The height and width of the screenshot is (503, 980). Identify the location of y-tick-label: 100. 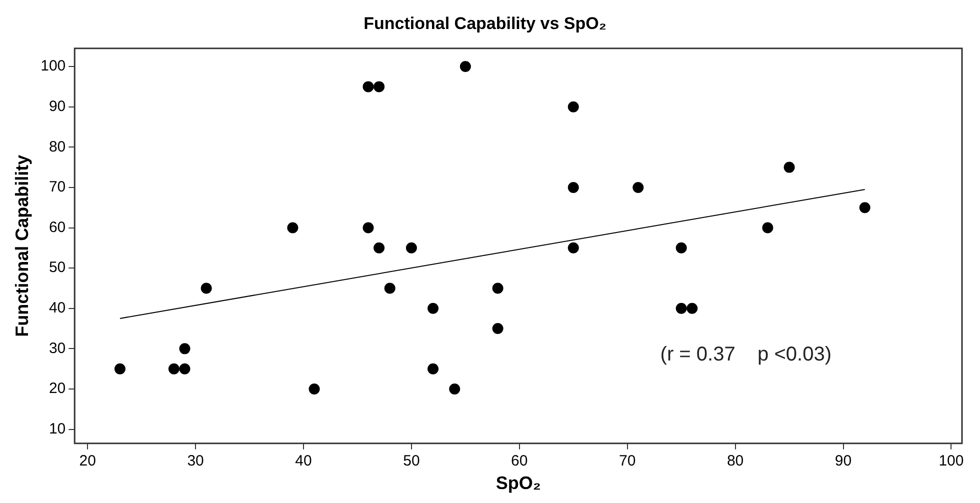
(53, 66).